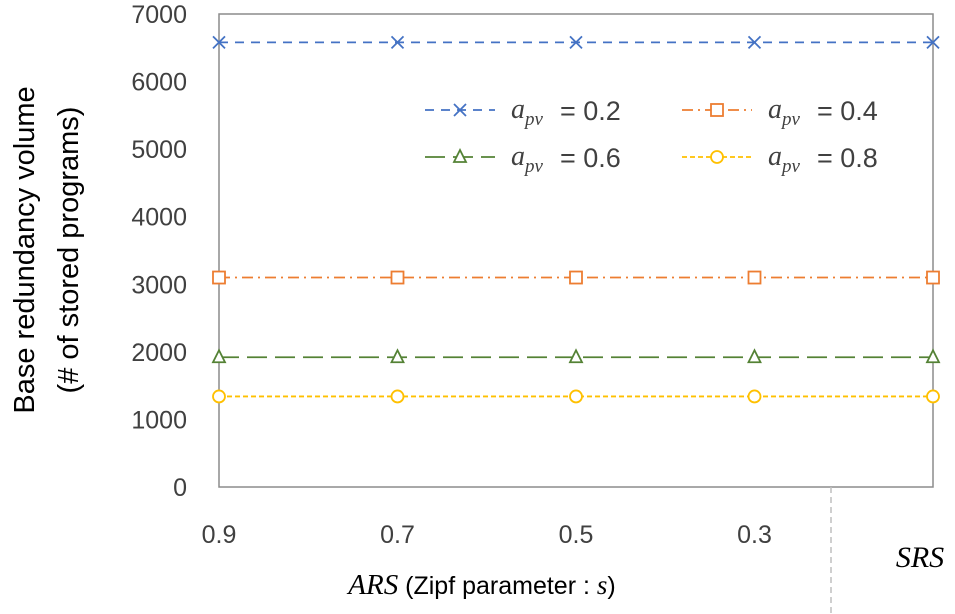 Image resolution: width=955 pixels, height=614 pixels. I want to click on y-tick-label: 4000, so click(159, 218).